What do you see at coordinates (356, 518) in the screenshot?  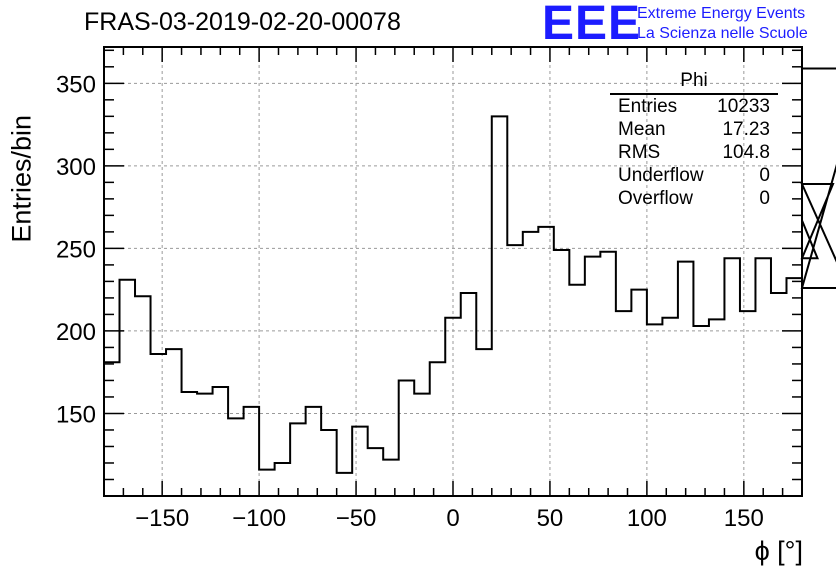 I see `x-tick-label: −50` at bounding box center [356, 518].